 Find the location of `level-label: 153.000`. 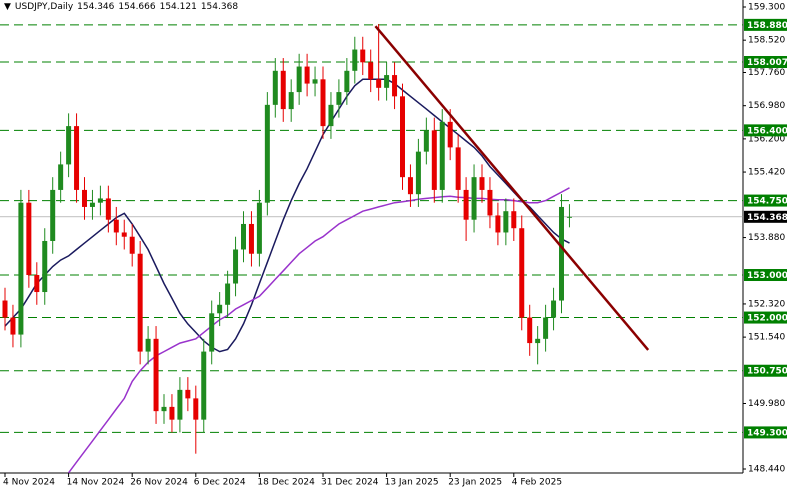

level-label: 153.000 is located at coordinates (767, 276).